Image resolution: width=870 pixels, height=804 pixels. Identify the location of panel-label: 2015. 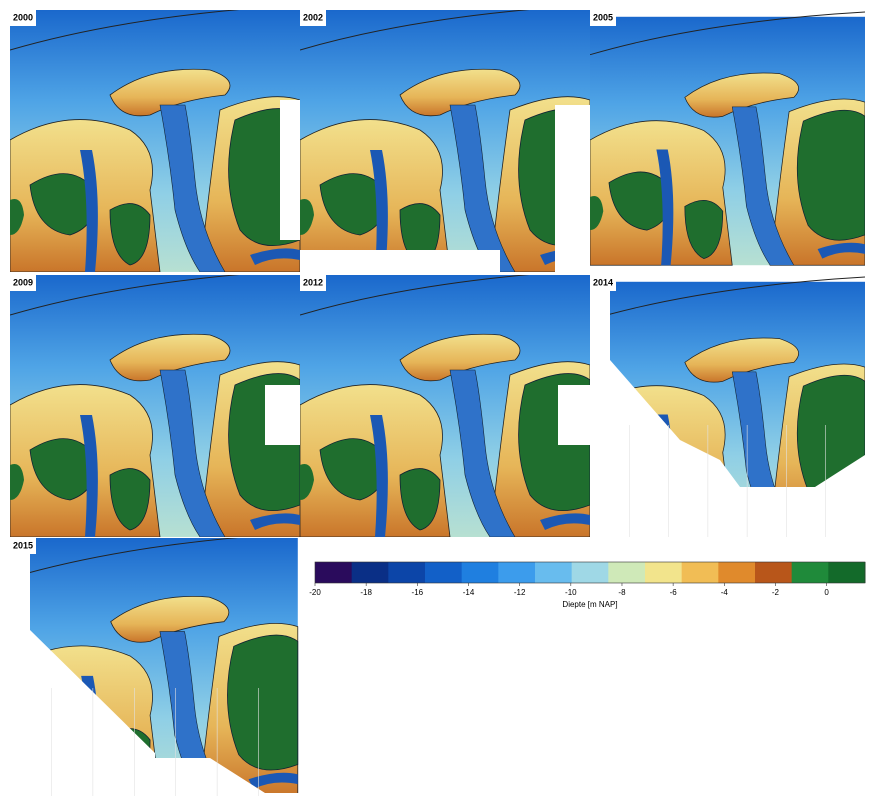
(23, 545).